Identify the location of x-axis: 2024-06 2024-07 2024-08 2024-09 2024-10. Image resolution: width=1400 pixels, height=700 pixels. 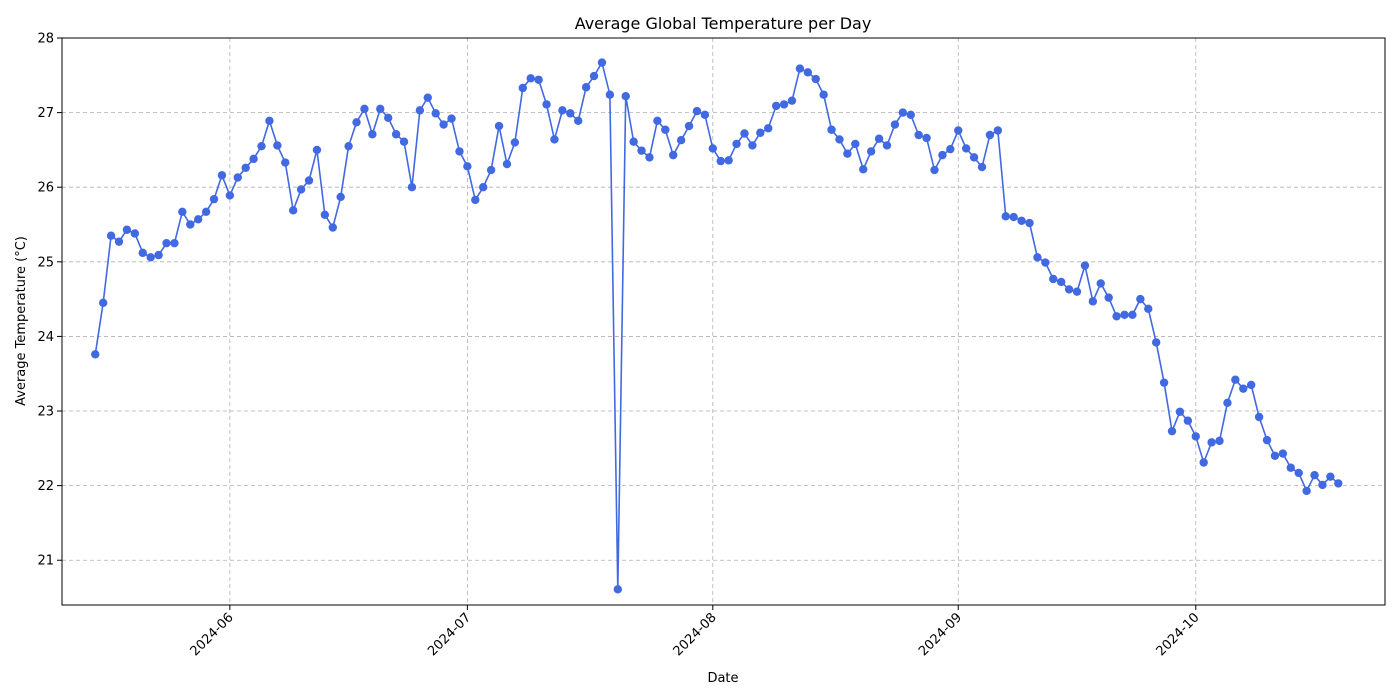
(695, 632).